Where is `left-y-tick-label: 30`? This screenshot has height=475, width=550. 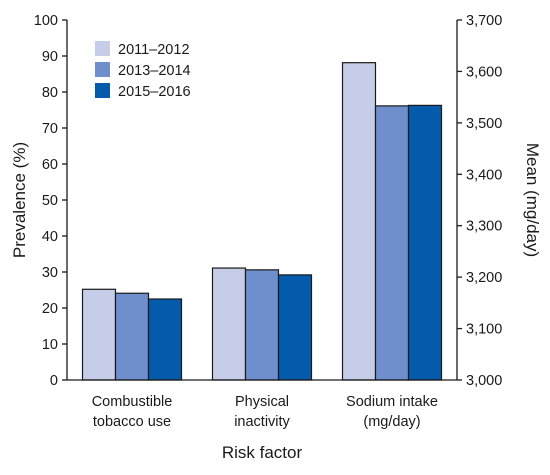 left-y-tick-label: 30 is located at coordinates (50, 273).